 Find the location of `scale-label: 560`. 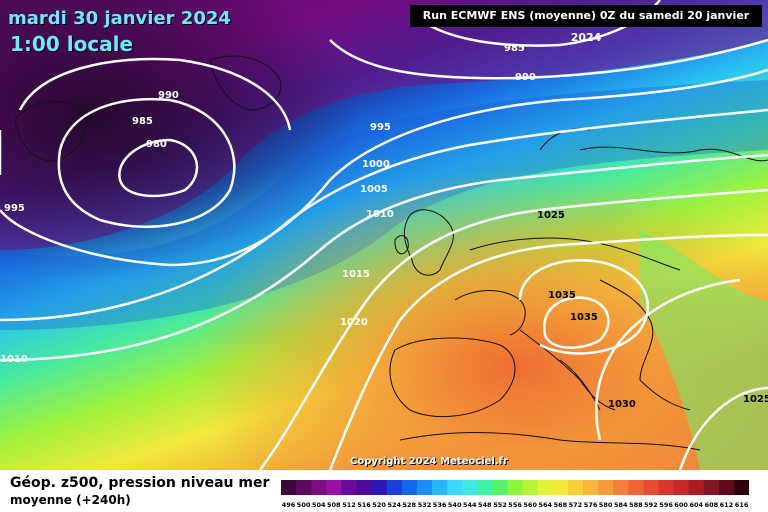

scale-label: 560 is located at coordinates (530, 505).